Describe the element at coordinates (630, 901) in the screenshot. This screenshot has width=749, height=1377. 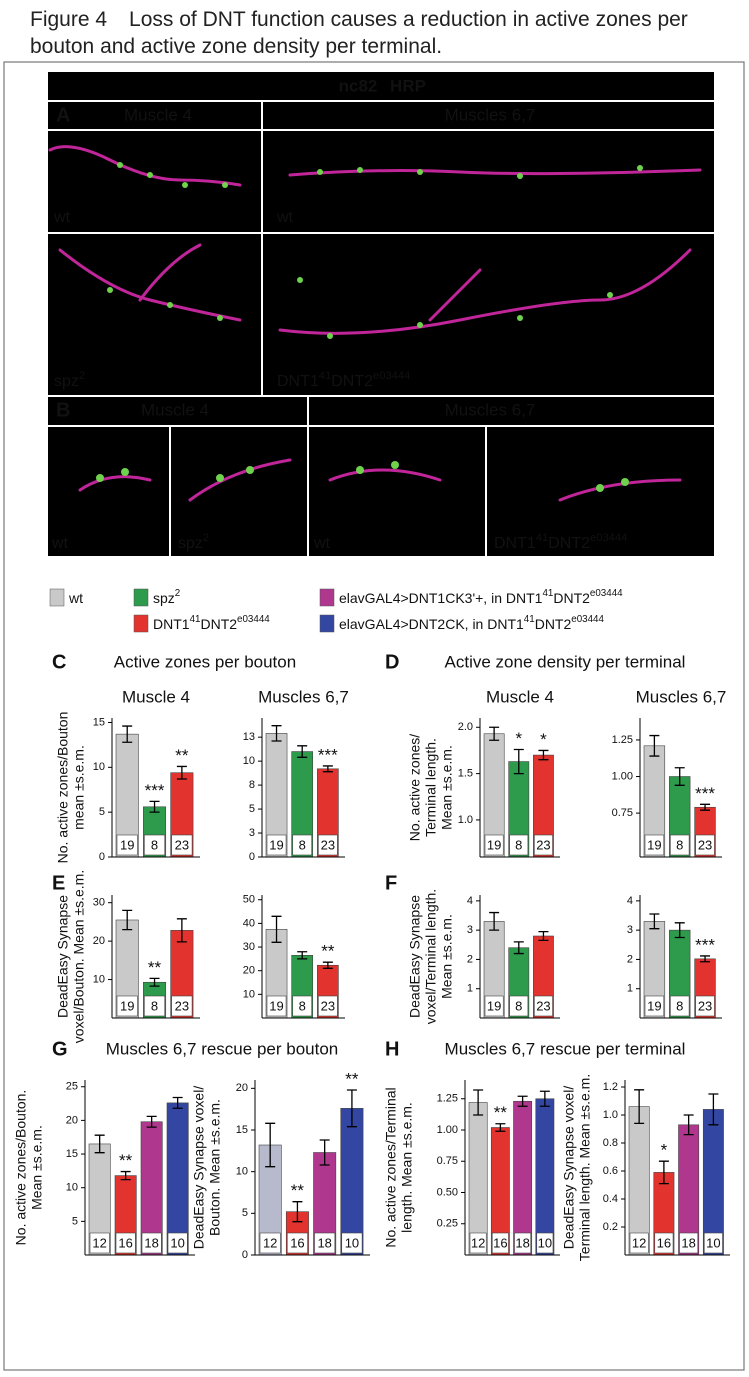
I see `y-tick-label: 4` at that location.